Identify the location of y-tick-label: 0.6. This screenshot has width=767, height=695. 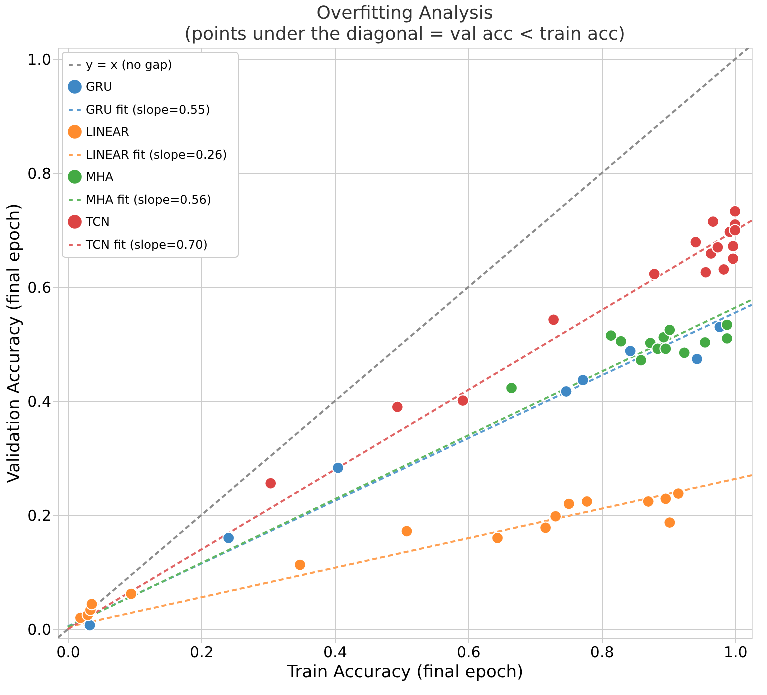
(40, 287).